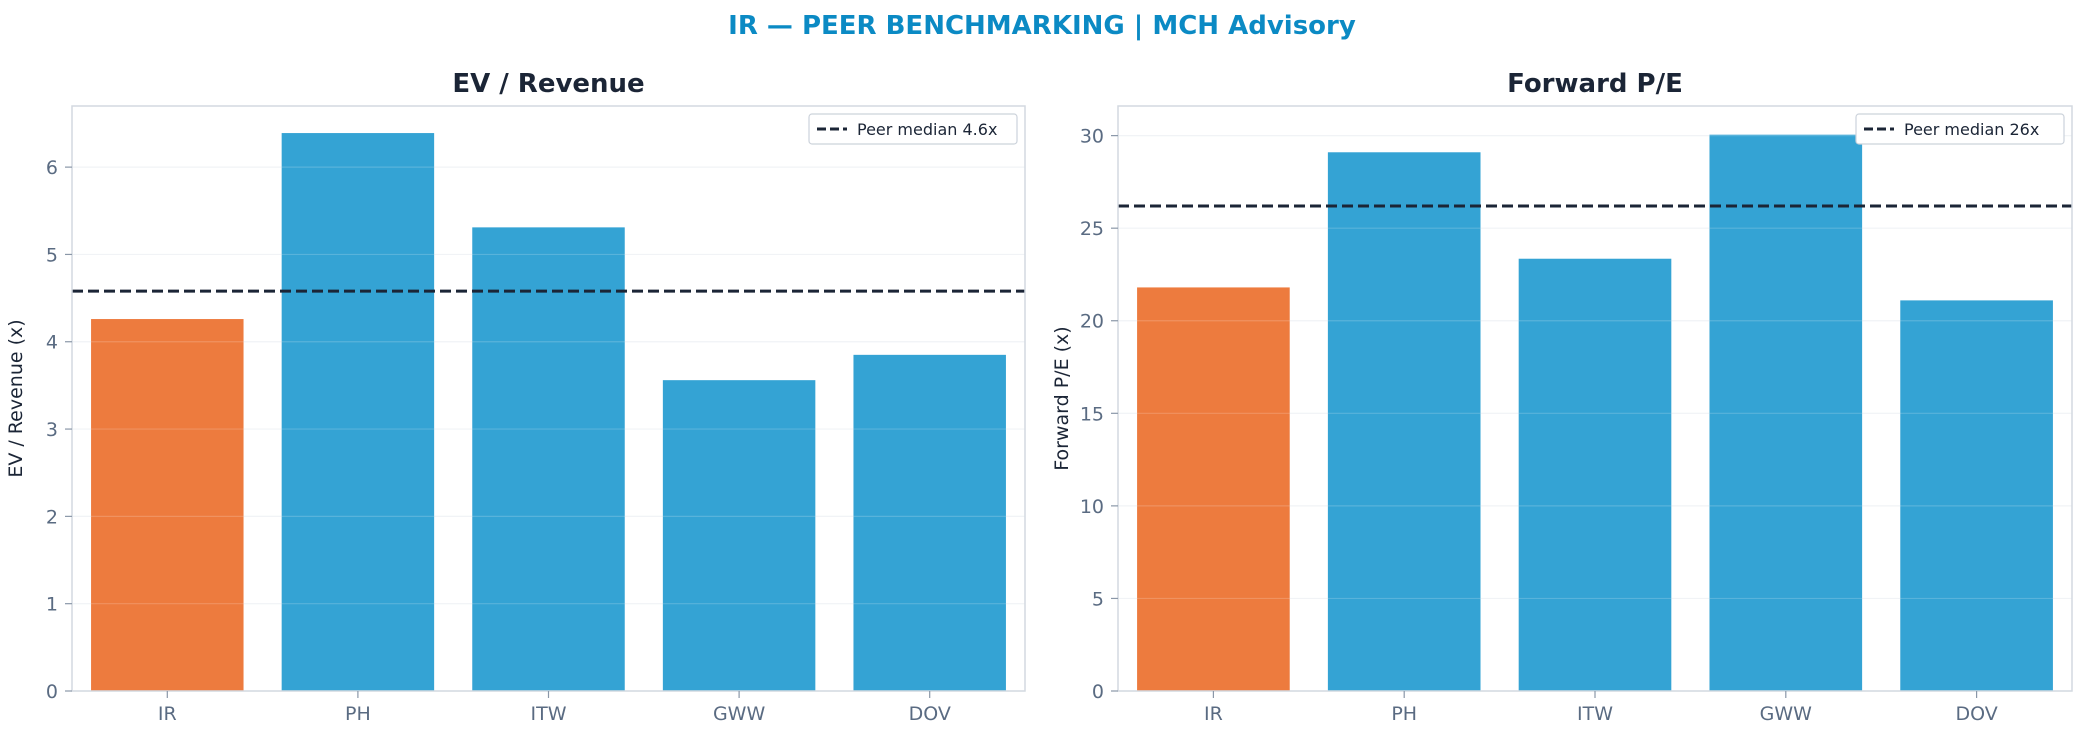 The width and height of the screenshot is (2084, 742). I want to click on y-tick-label: 3, so click(52, 430).